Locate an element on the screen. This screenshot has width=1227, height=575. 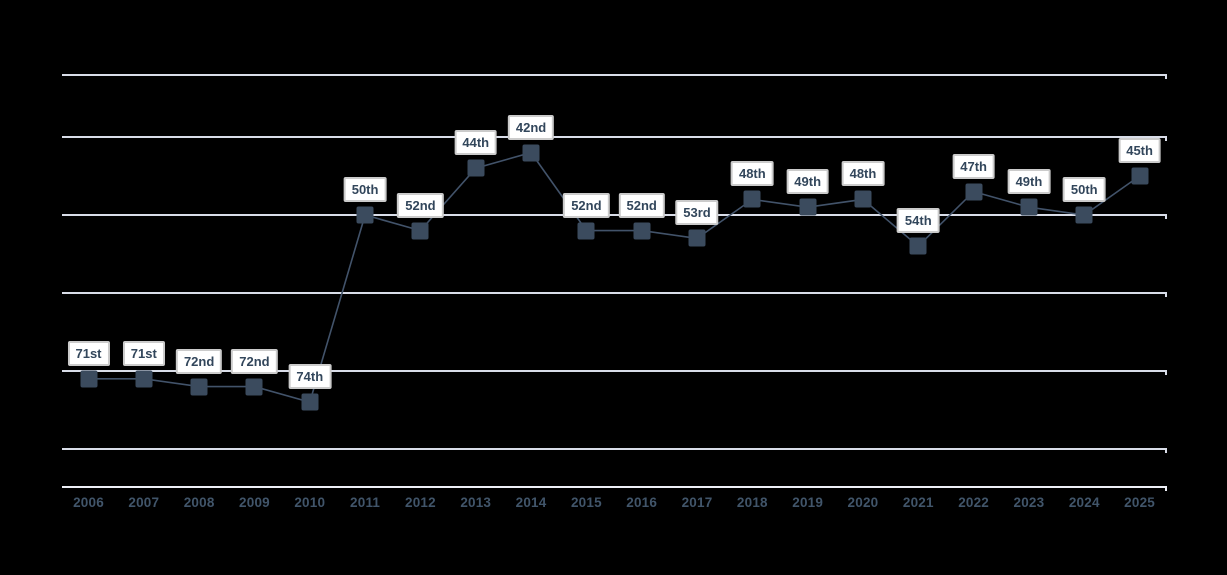
data-point-label: 53rd is located at coordinates (697, 213).